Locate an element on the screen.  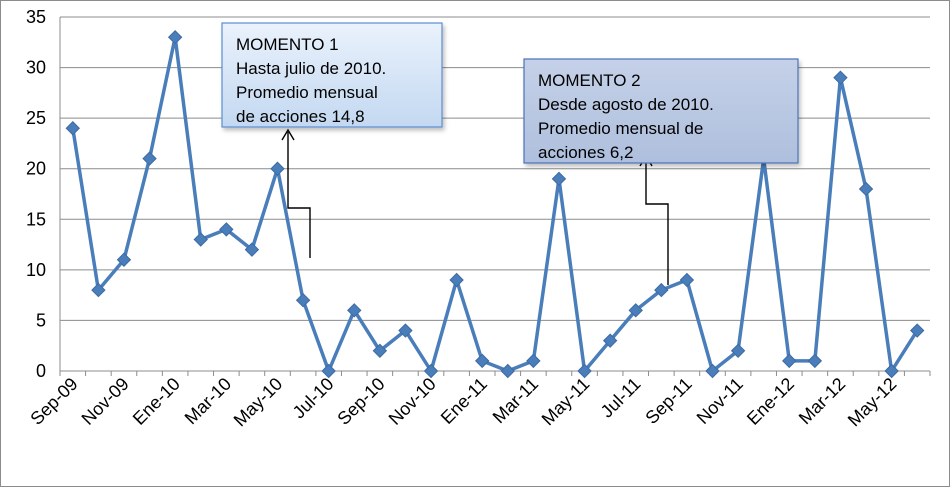
callout-line: Promedio mensual is located at coordinates (307, 92).